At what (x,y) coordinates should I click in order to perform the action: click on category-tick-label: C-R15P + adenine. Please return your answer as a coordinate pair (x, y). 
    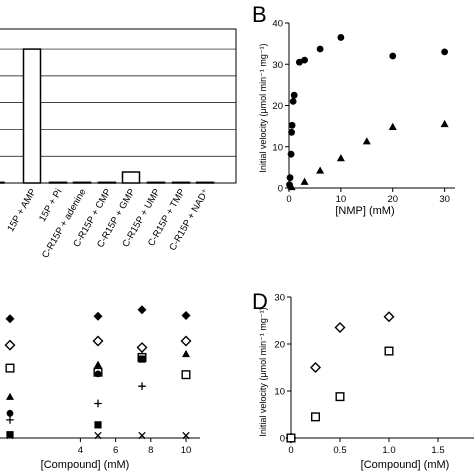
    Looking at the image, I should click on (64, 223).